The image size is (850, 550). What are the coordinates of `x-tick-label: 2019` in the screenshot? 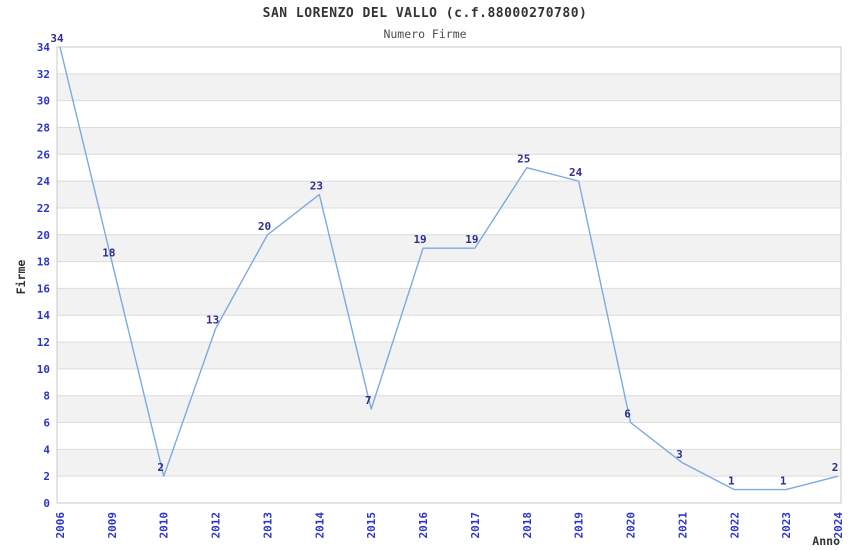 It's located at (579, 525).